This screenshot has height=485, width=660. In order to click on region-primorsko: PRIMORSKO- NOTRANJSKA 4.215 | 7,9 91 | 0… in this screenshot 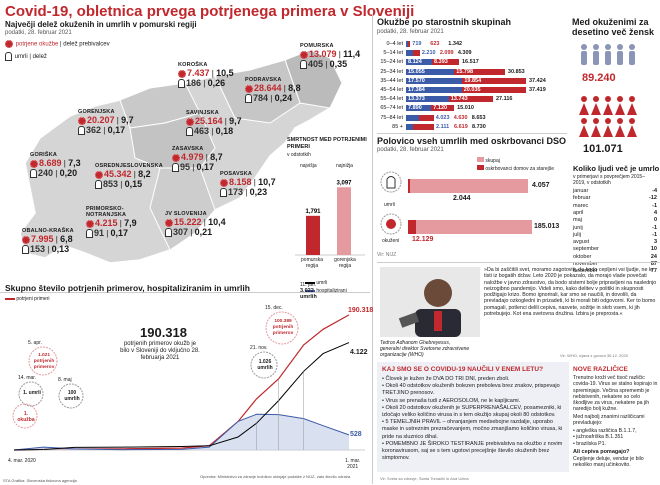, I will do `click(111, 222)`.